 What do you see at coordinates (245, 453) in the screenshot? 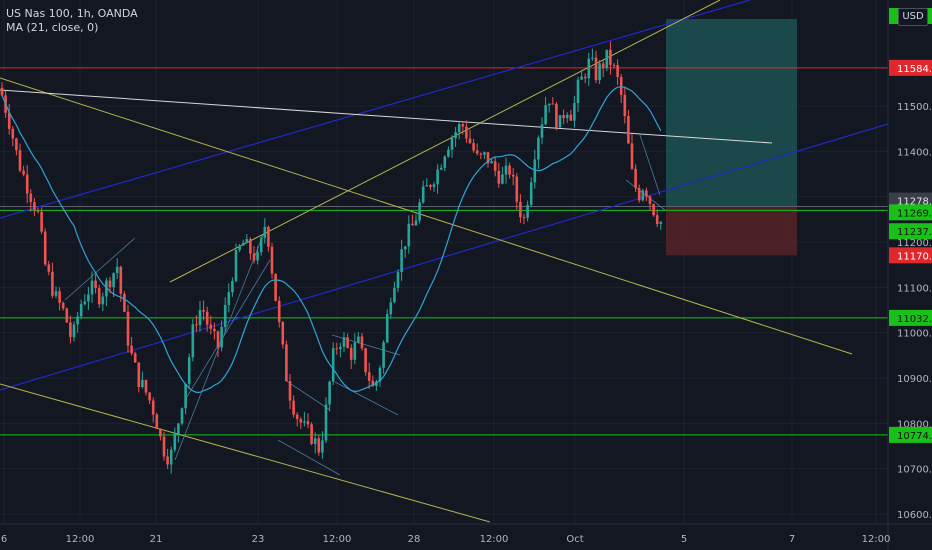
I see `yellow-lower-line` at bounding box center [245, 453].